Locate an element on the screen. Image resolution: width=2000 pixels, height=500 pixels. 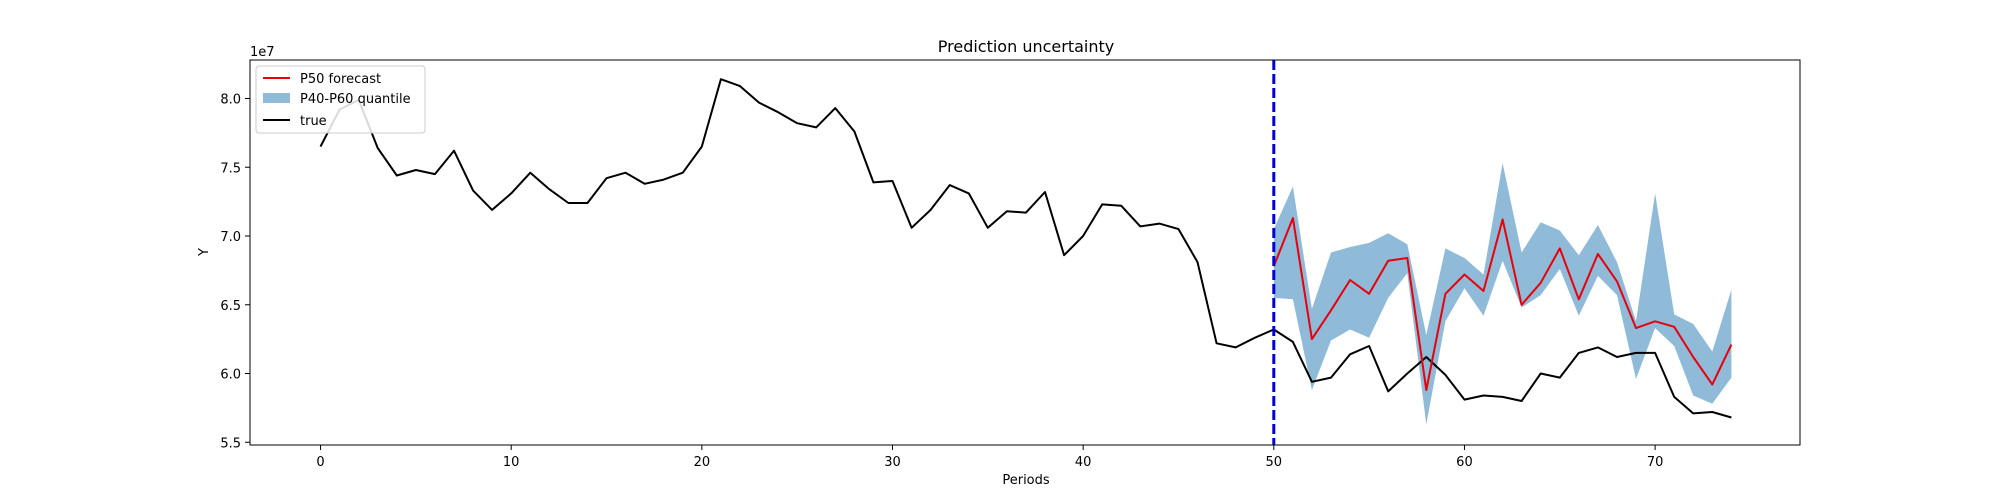
y-tick-label: 7.0 is located at coordinates (230, 237).